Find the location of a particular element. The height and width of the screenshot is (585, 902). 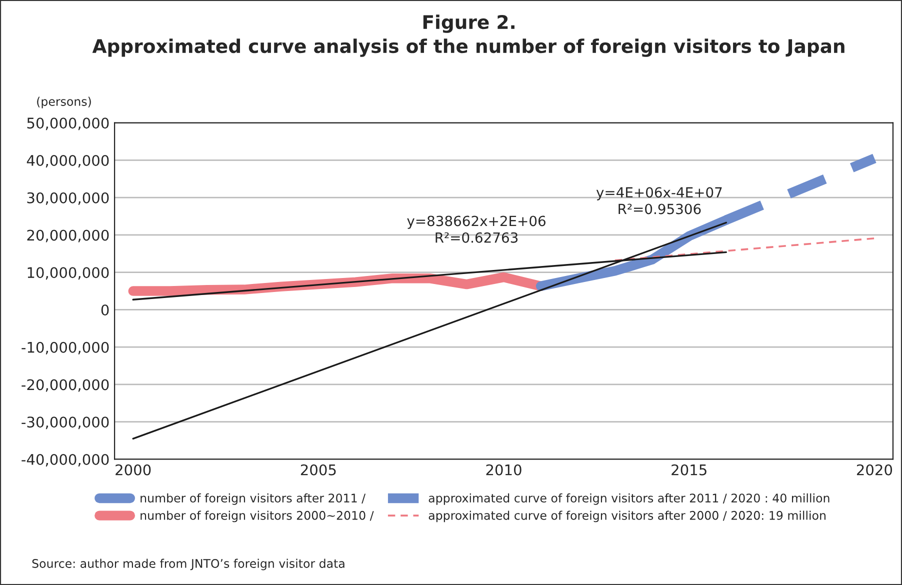

x-tick-label: 2005 is located at coordinates (318, 470).